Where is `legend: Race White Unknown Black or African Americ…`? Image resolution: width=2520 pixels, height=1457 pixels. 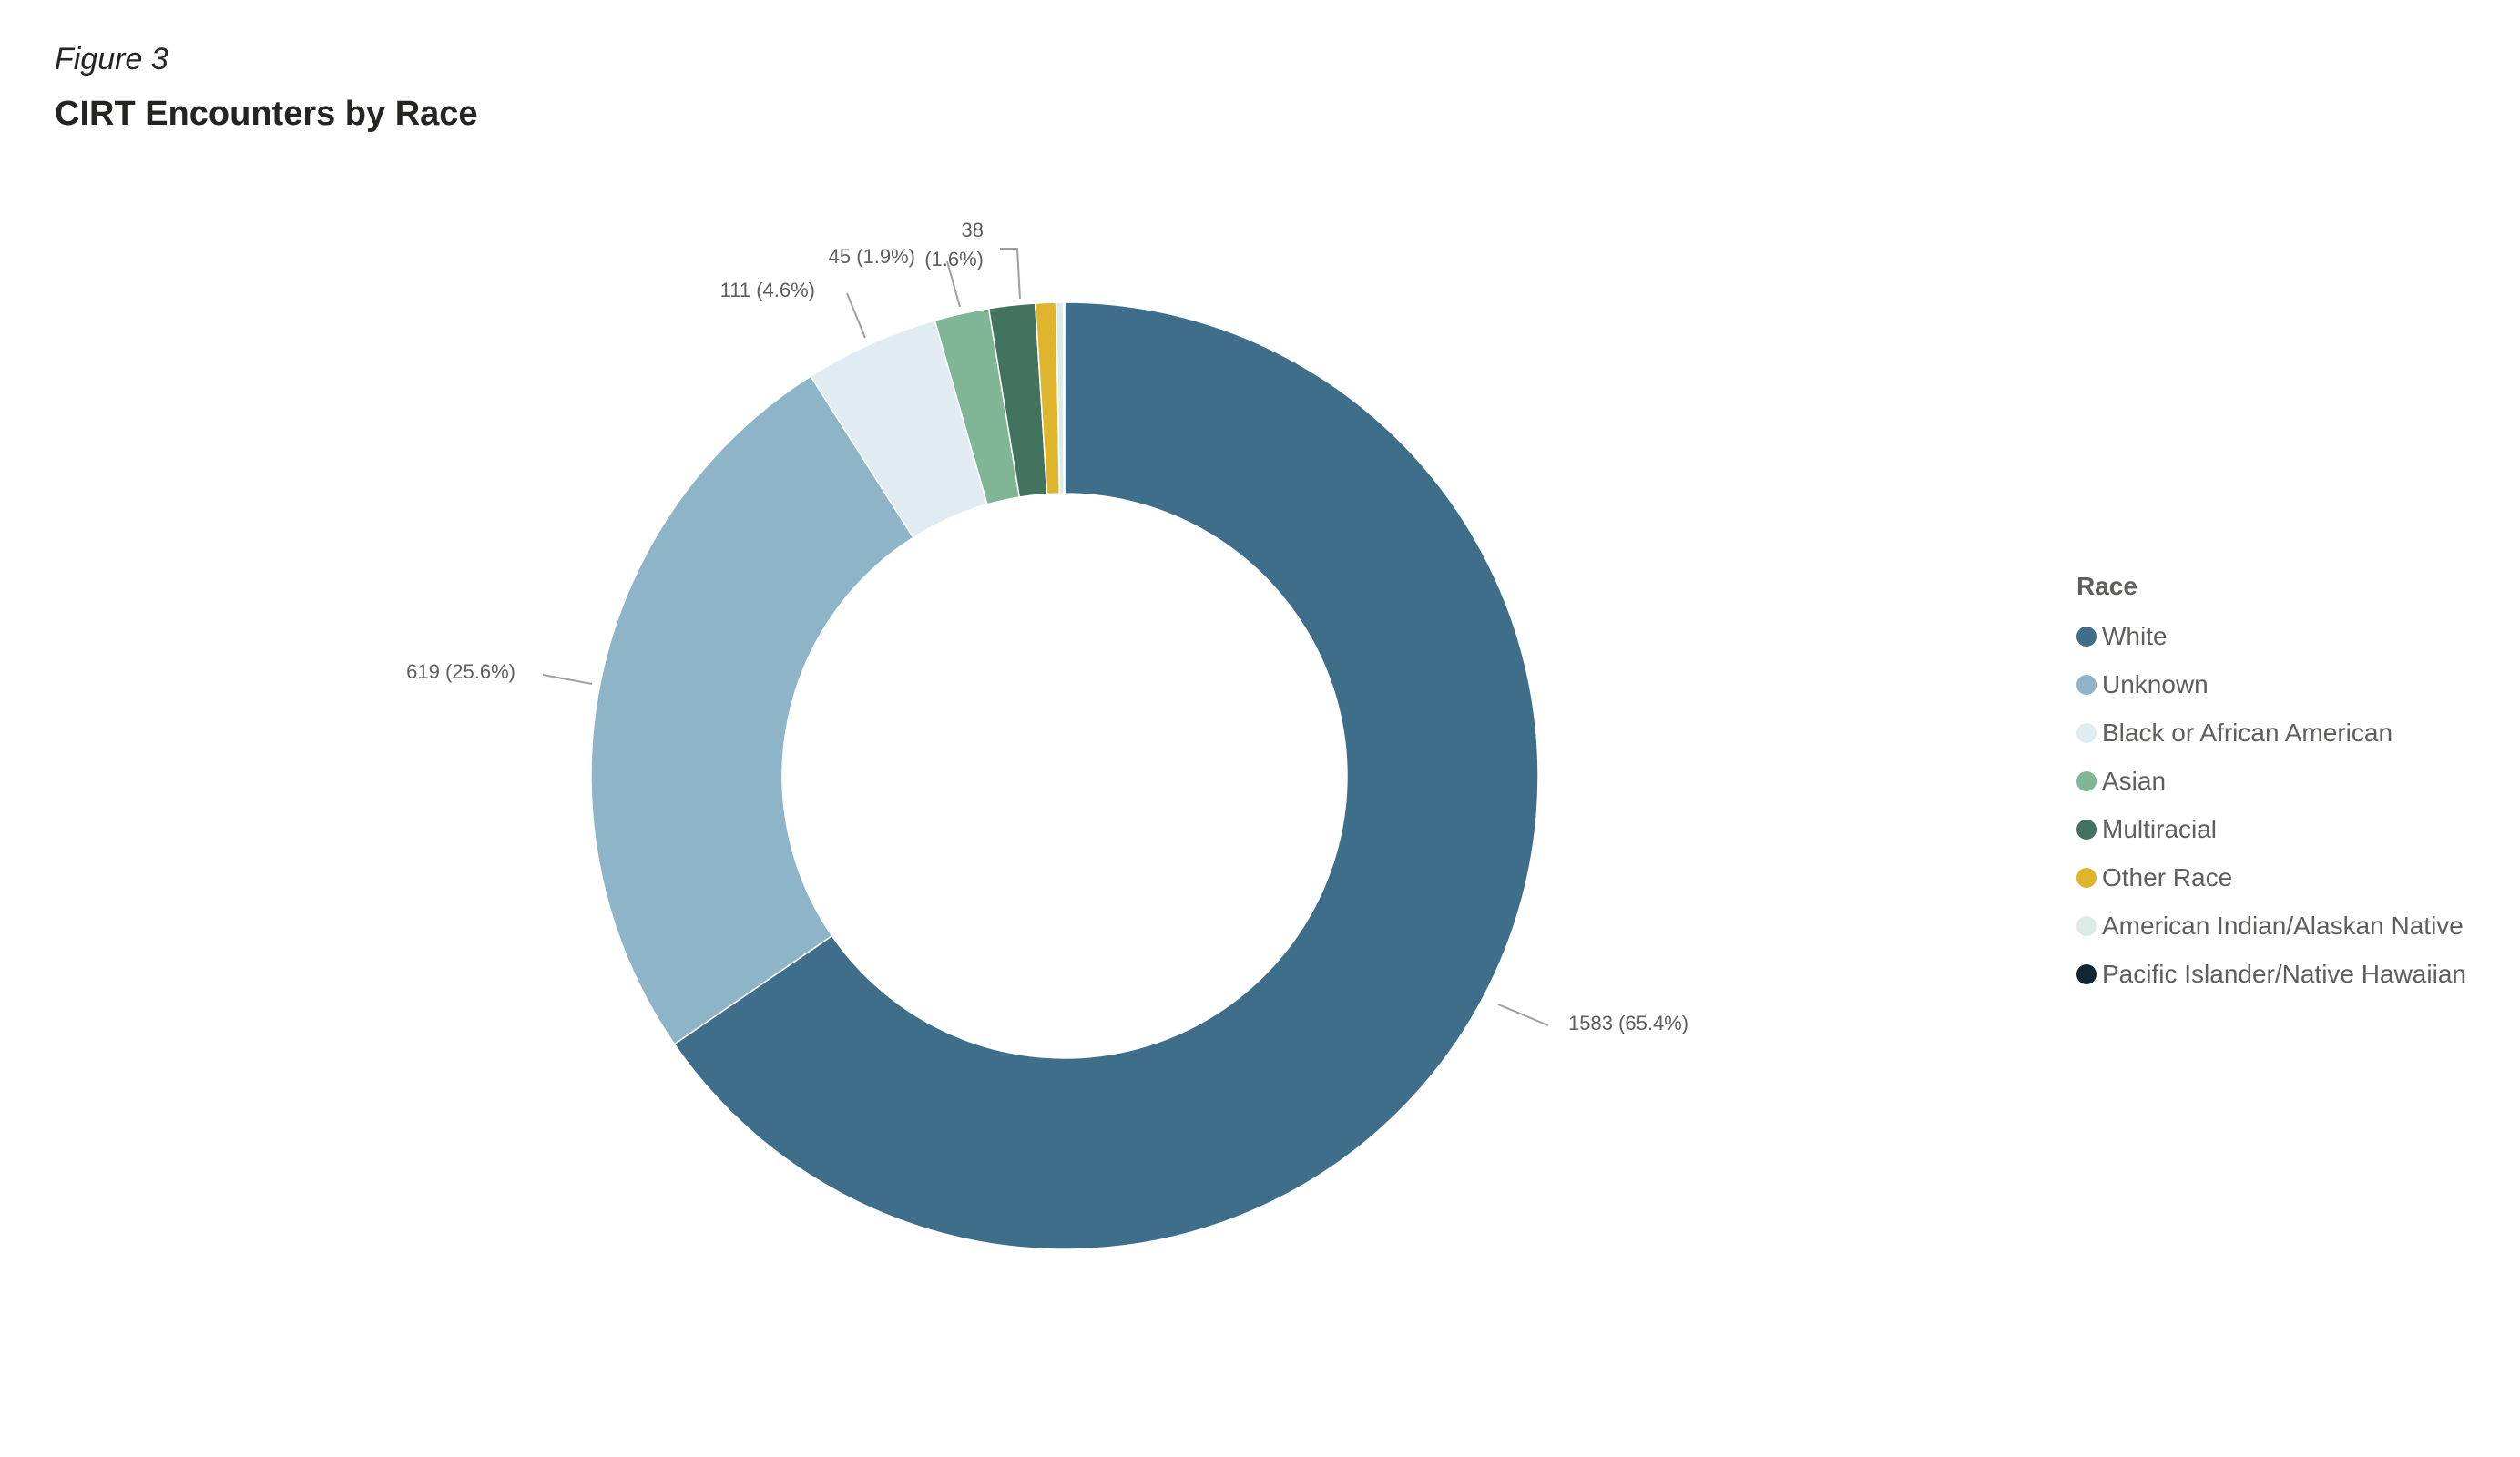 legend: Race White Unknown Black or African Americ… is located at coordinates (2271, 785).